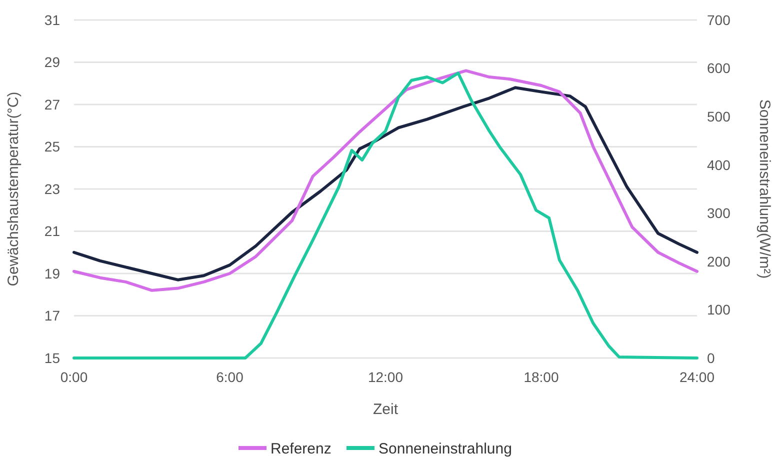 This screenshot has width=778, height=473. What do you see at coordinates (719, 116) in the screenshot?
I see `y2-tick-label: 500` at bounding box center [719, 116].